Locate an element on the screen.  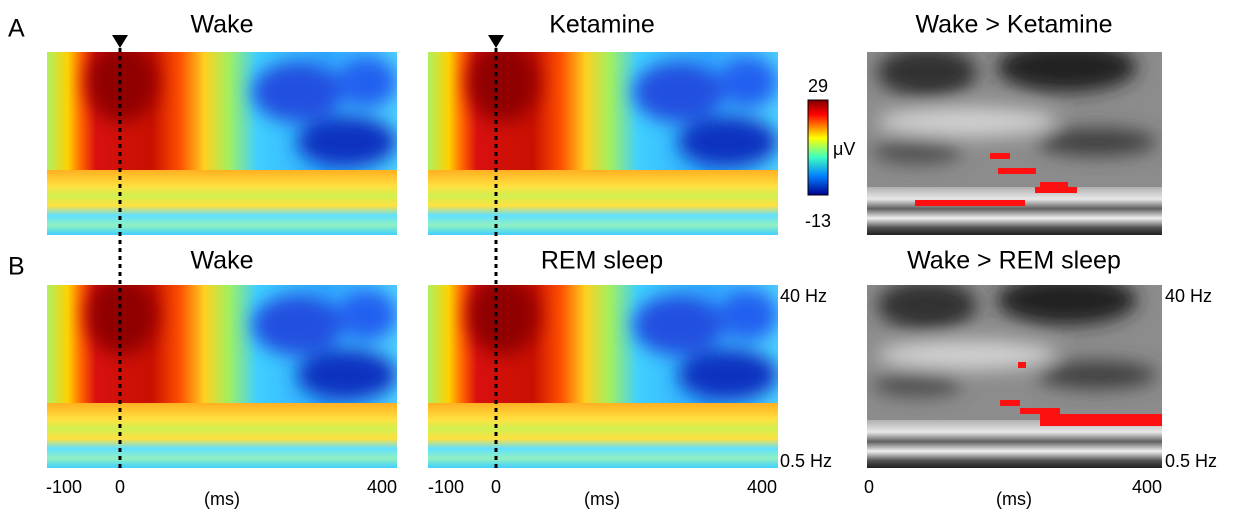
panel-title: Ketamine is located at coordinates (602, 25).